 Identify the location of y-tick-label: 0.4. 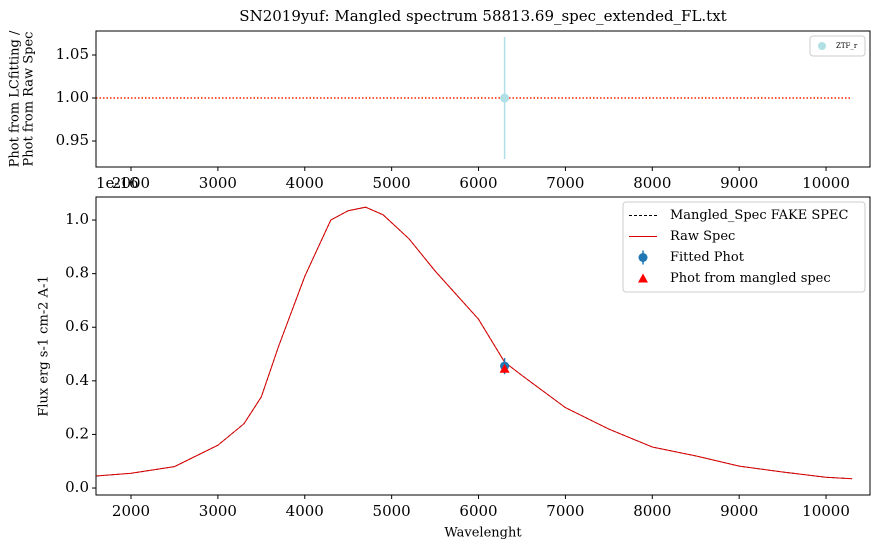
(77, 380).